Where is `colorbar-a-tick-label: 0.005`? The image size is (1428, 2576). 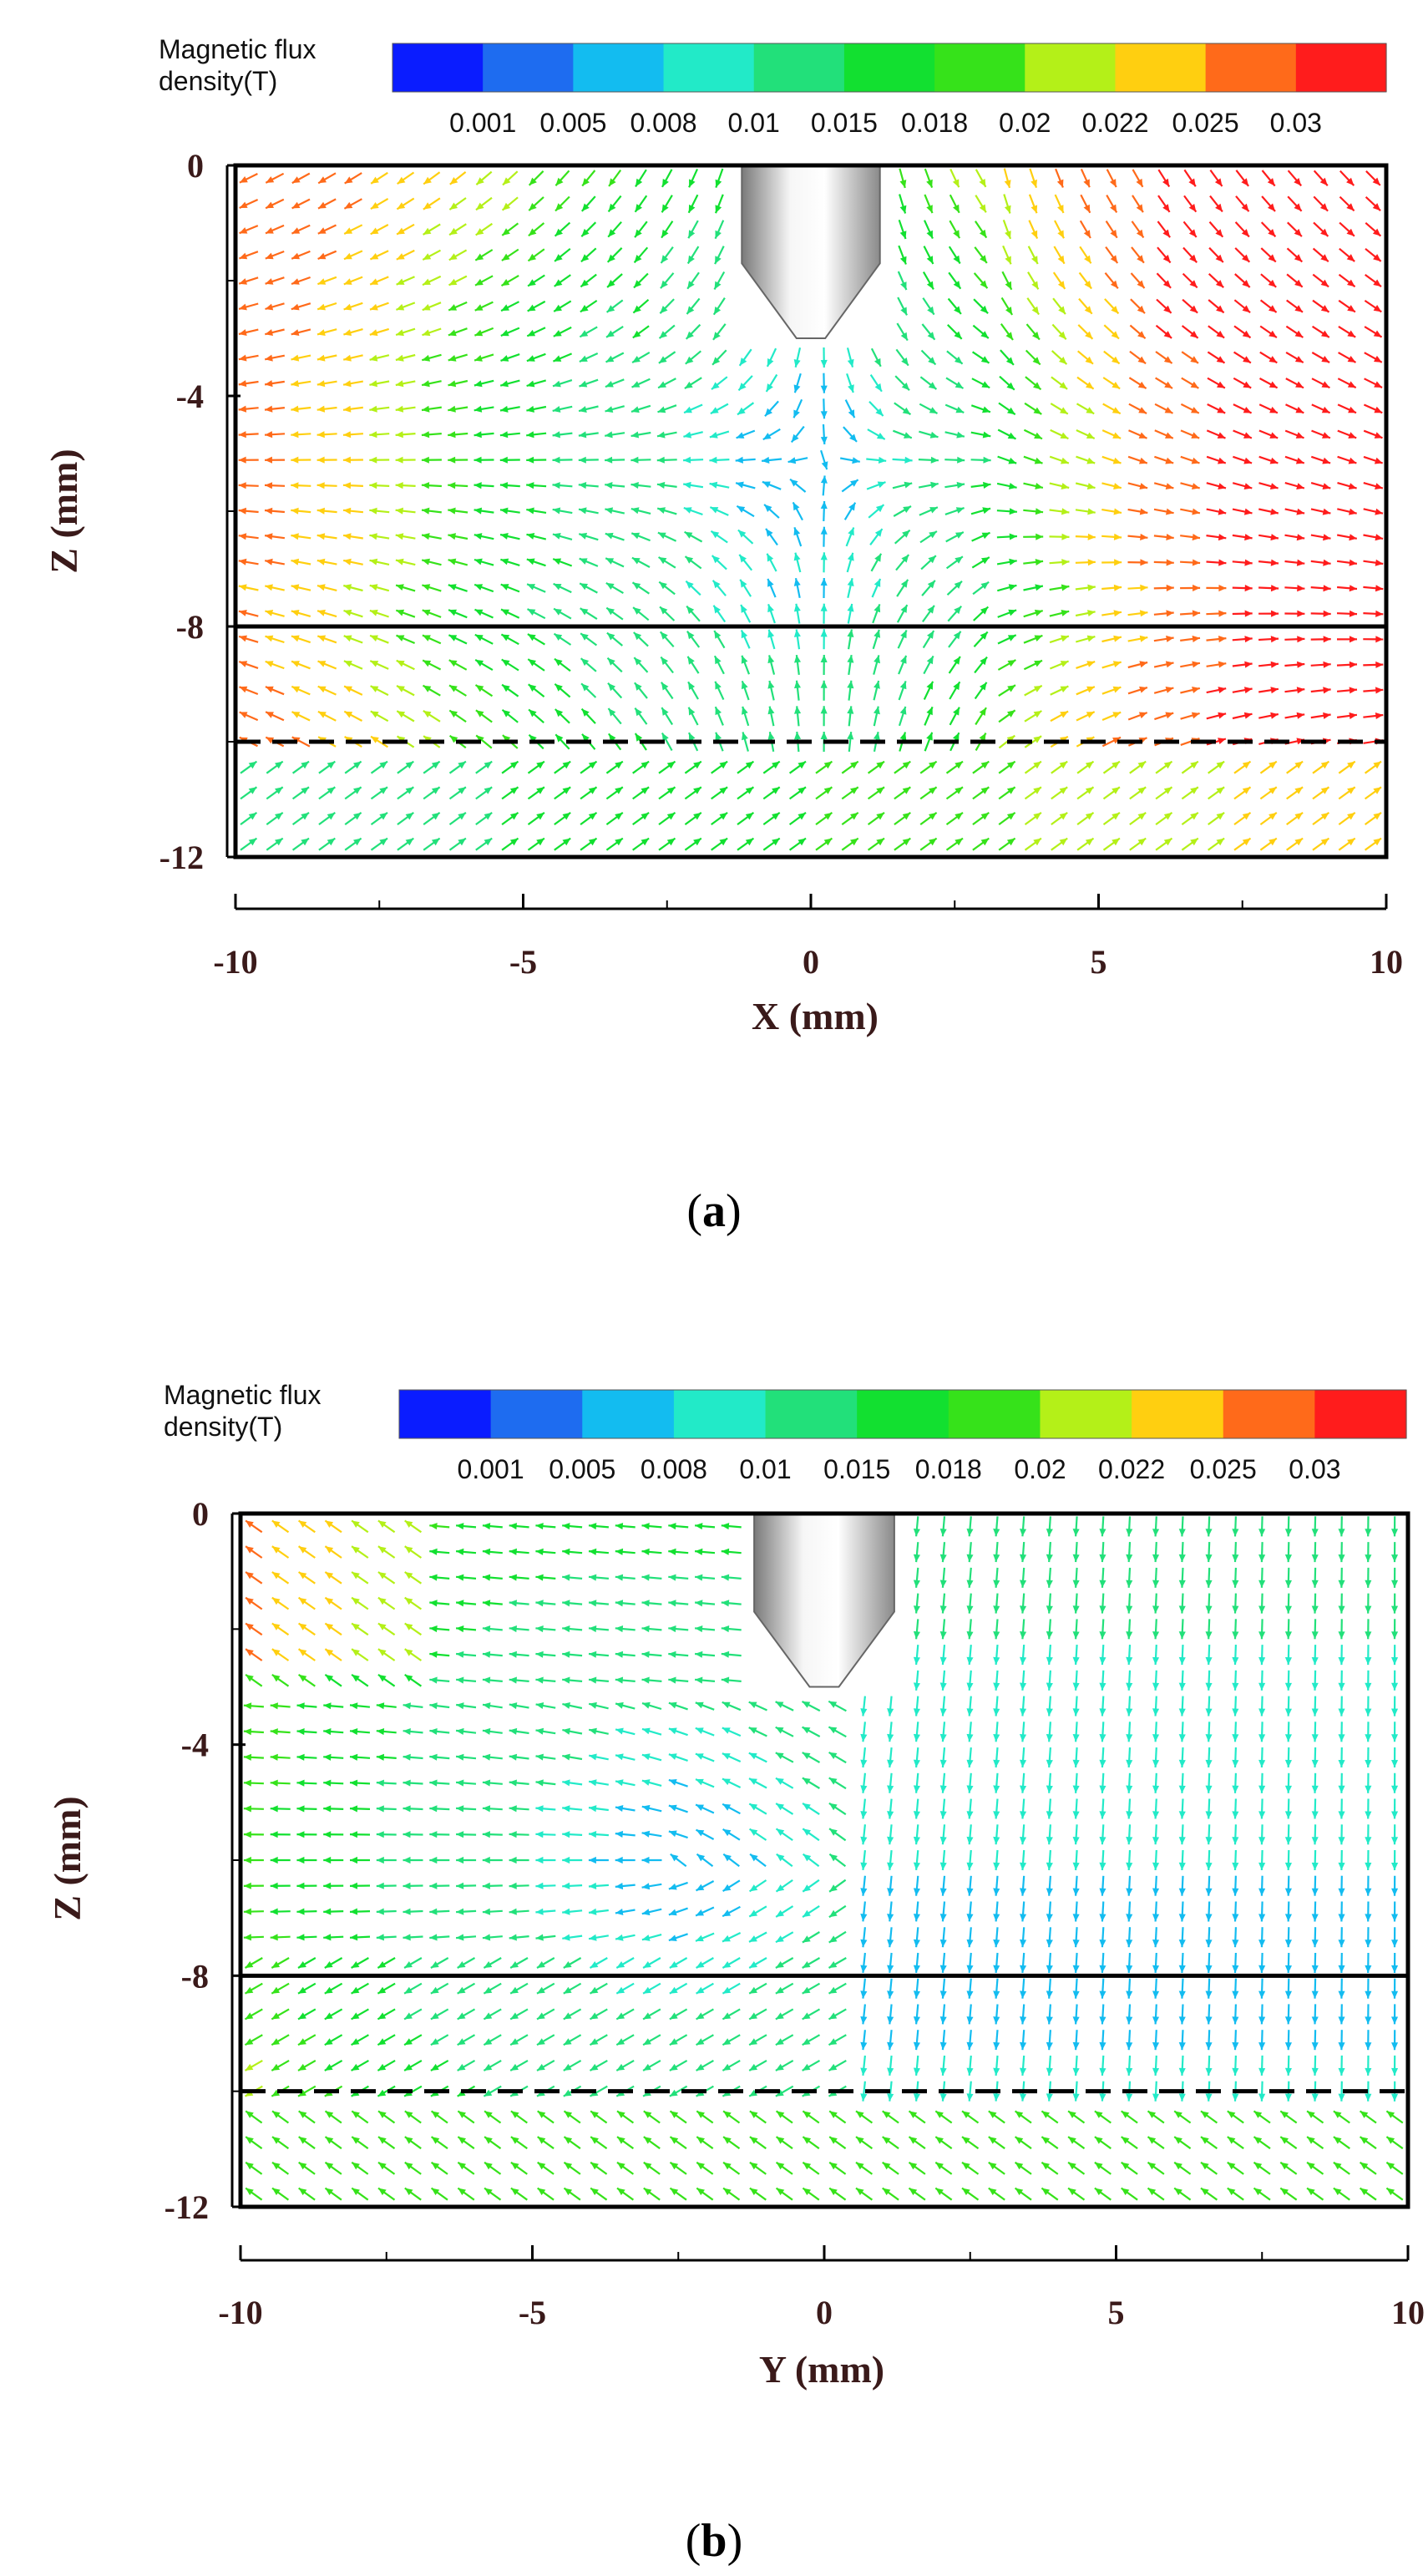
colorbar-a-tick-label: 0.005 is located at coordinates (572, 123).